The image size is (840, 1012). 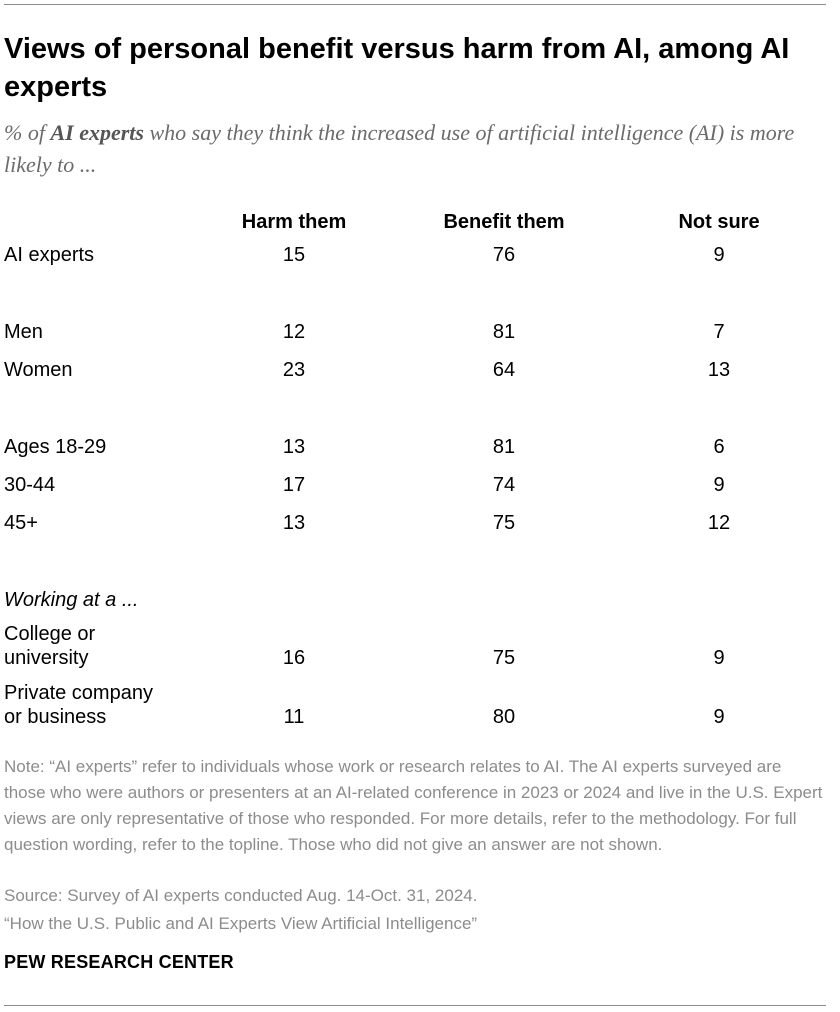 I want to click on value-not-sure: 12, so click(x=719, y=523).